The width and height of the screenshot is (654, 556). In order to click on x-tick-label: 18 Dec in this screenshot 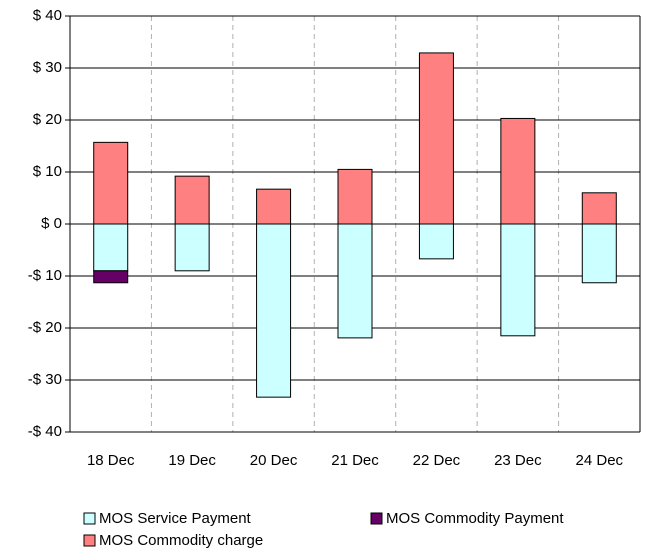, I will do `click(111, 460)`.